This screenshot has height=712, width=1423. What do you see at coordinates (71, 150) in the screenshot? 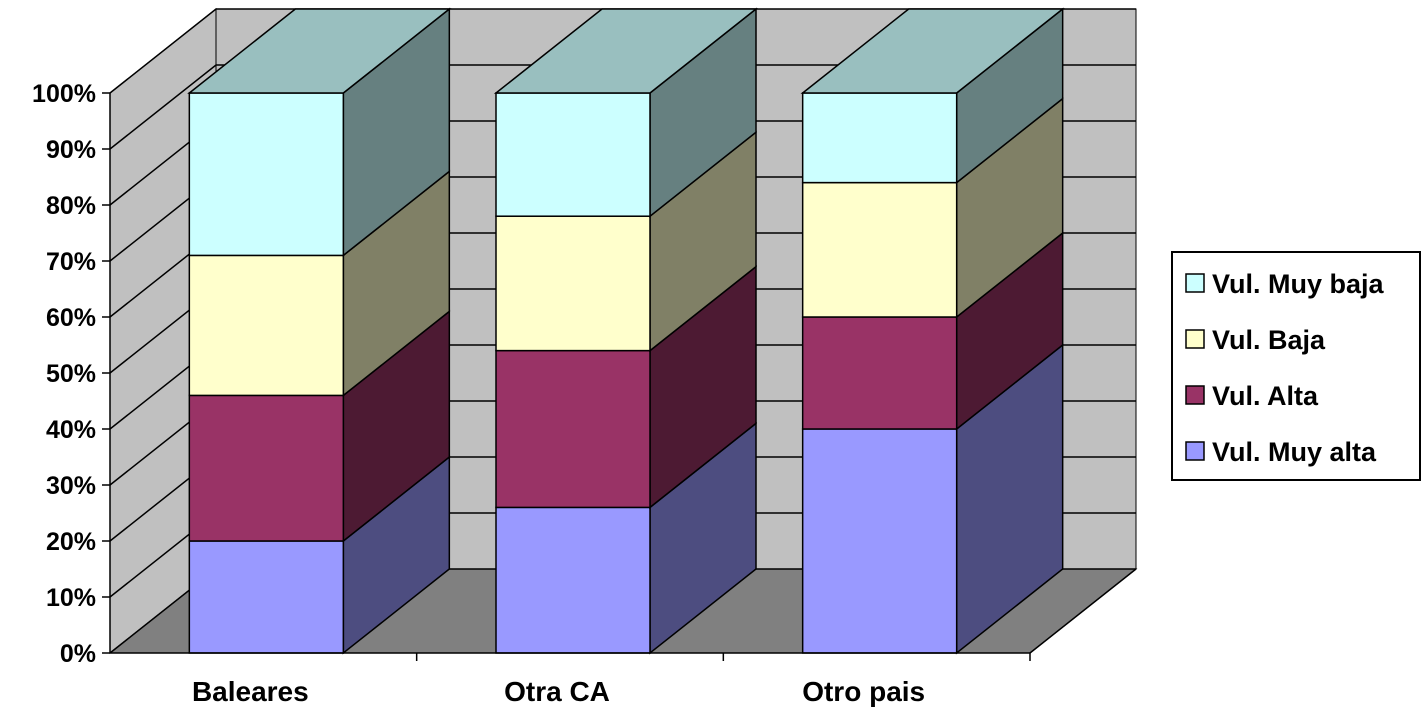
I see `y-tick-label: 90%` at bounding box center [71, 150].